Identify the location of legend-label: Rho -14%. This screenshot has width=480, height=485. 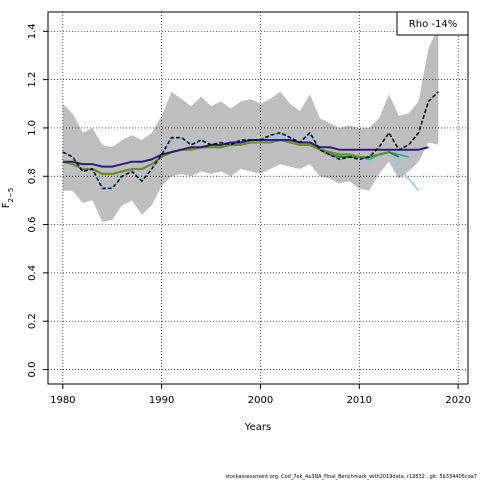
(433, 24).